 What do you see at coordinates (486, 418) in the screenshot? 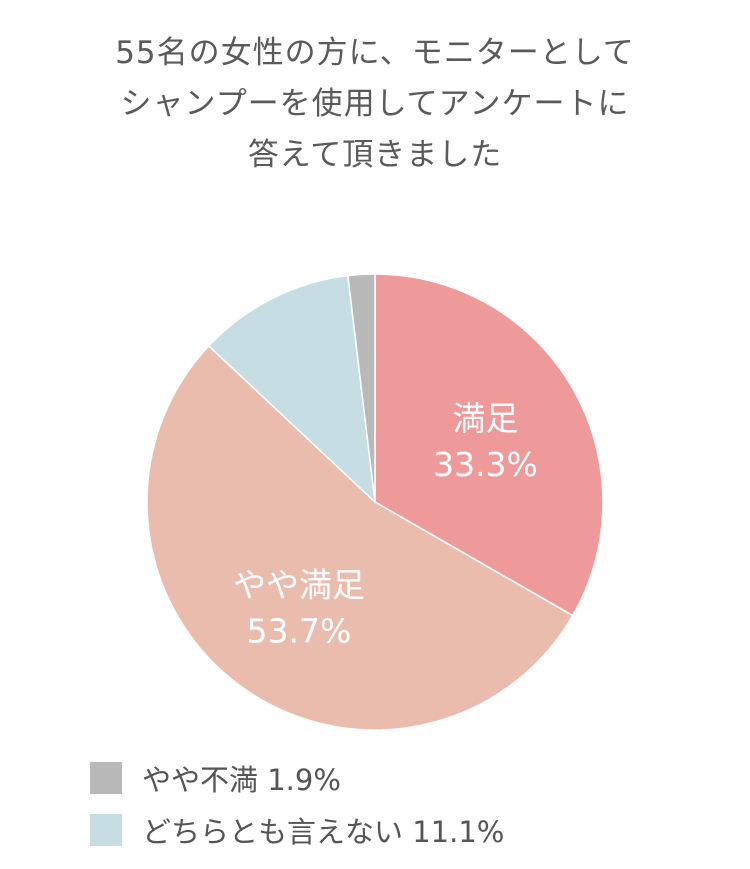
I see `slice-label-name: 満足` at bounding box center [486, 418].